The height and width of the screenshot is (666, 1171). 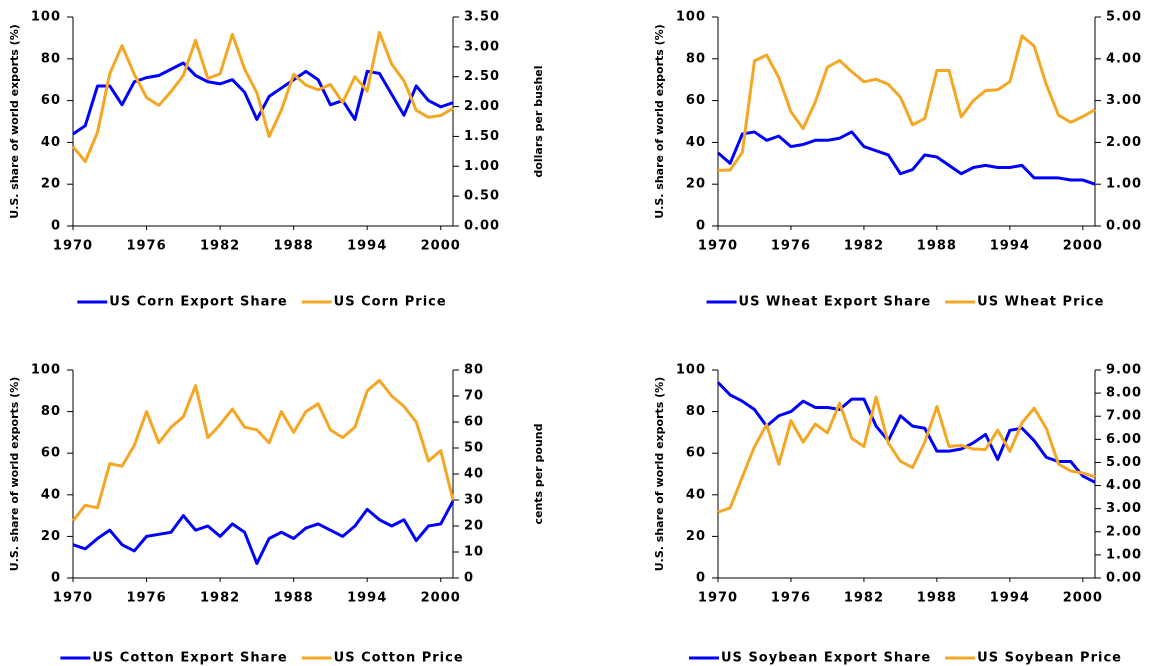 What do you see at coordinates (538, 121) in the screenshot?
I see `y2-axis-title: dollars per bushel` at bounding box center [538, 121].